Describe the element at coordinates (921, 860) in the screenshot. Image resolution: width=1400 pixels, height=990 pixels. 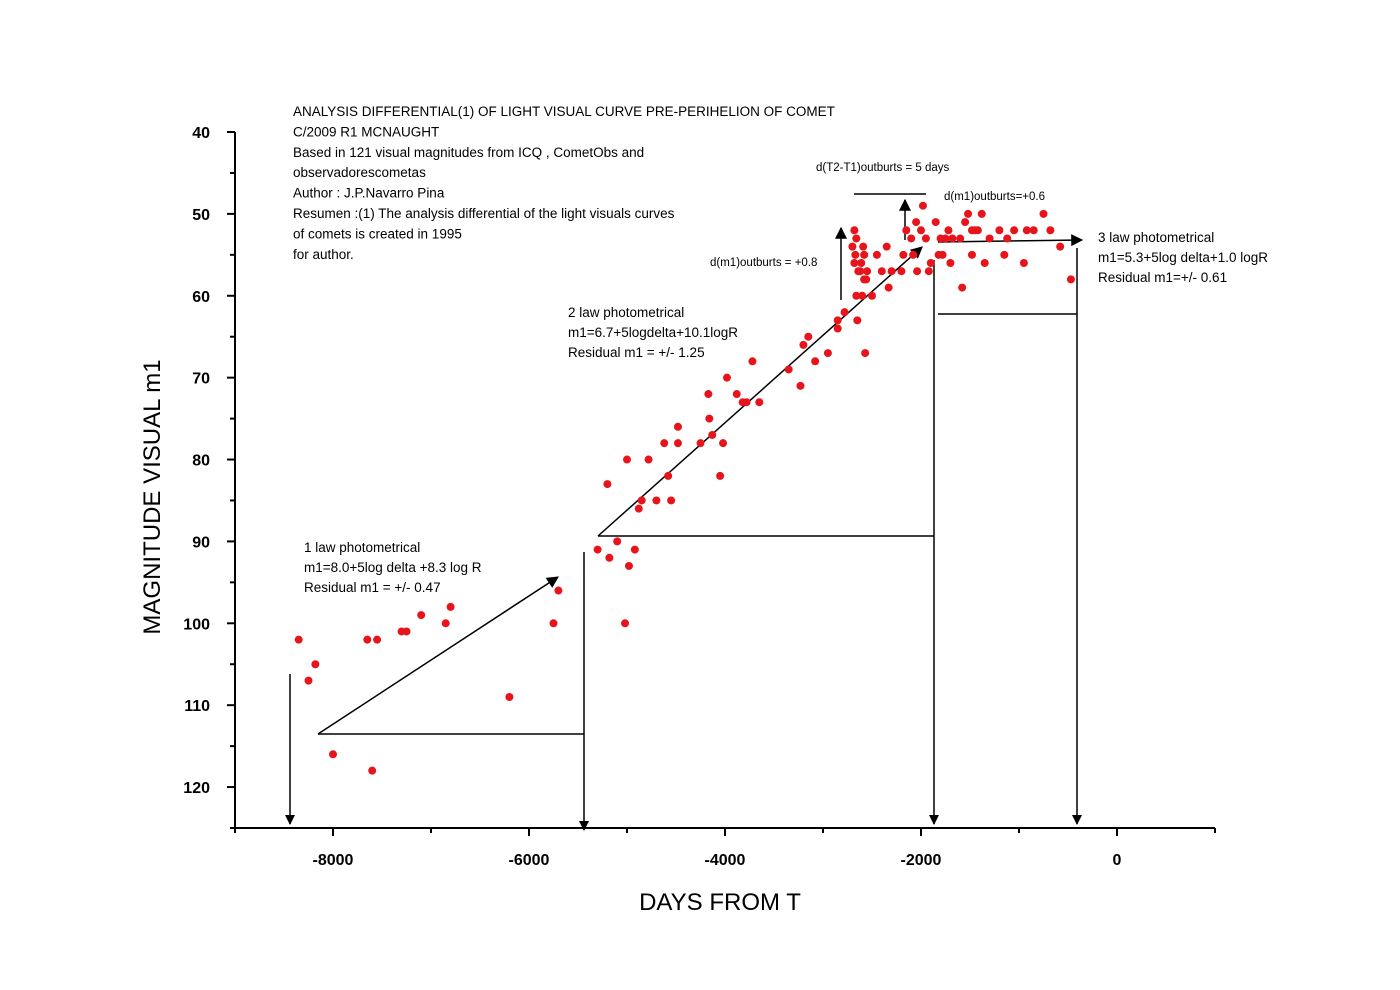
I see `x-tick-label: -2000` at that location.